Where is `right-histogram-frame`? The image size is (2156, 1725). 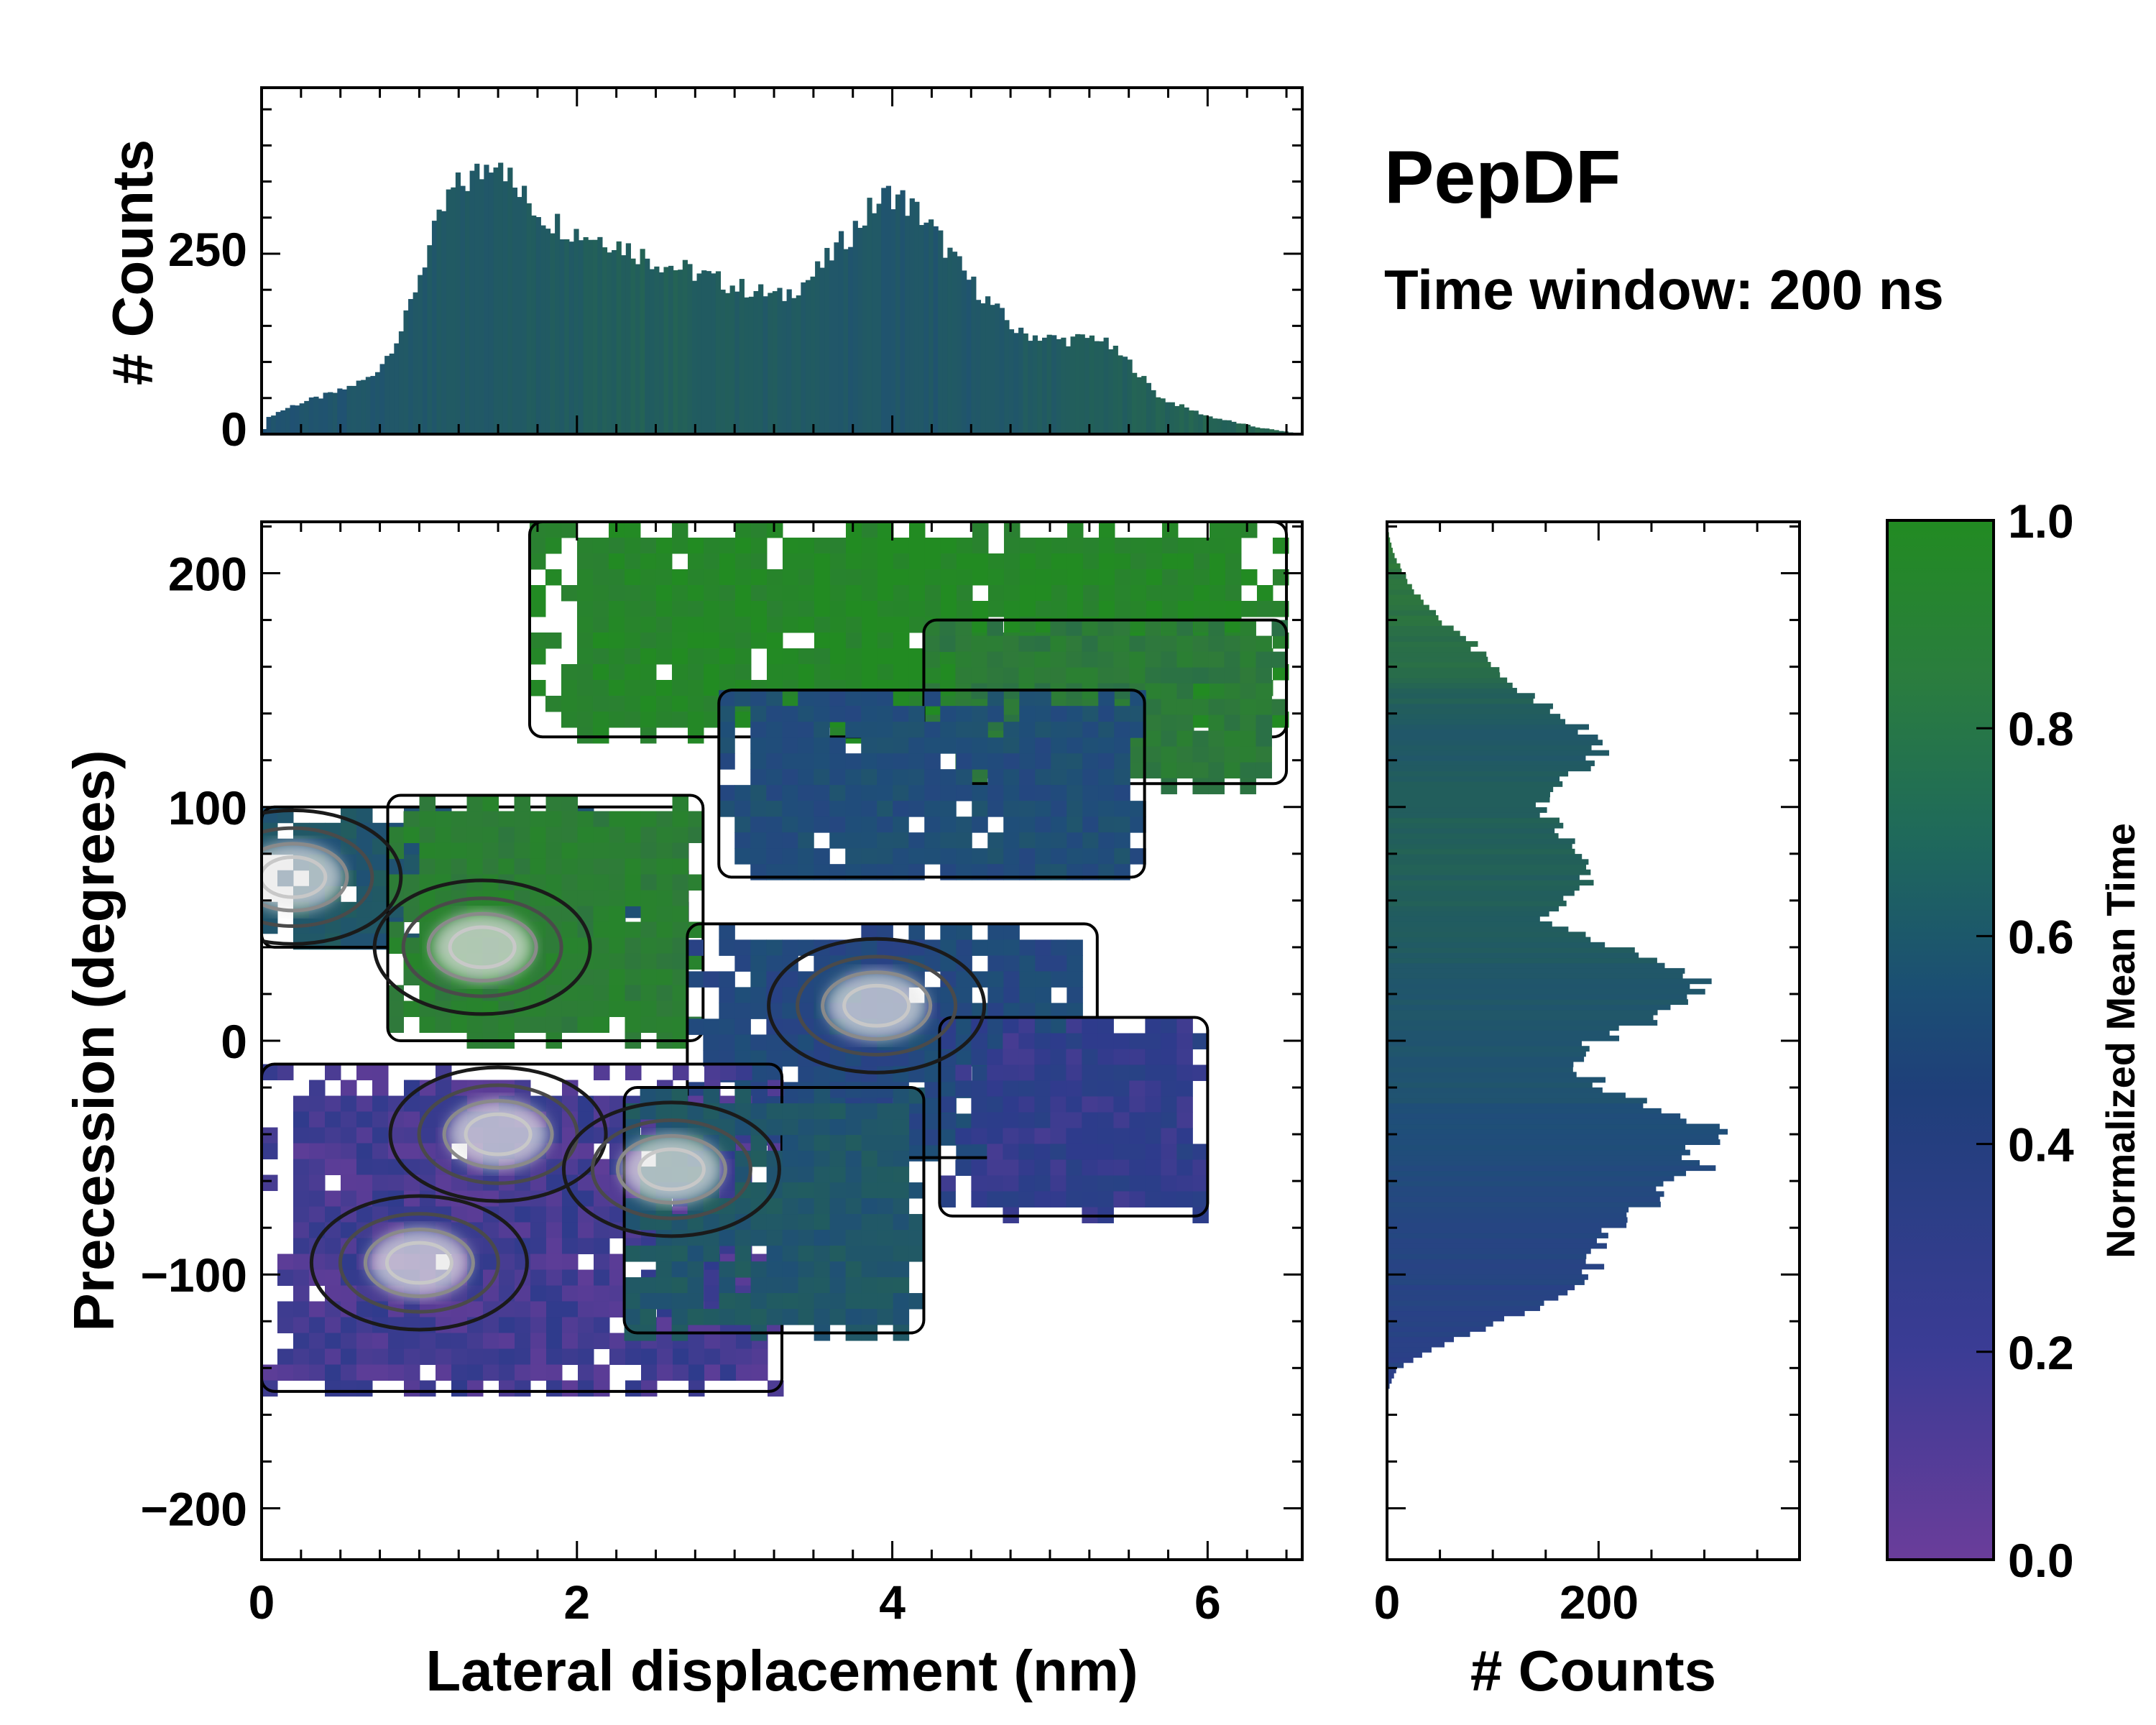
right-histogram-frame is located at coordinates (1593, 1040).